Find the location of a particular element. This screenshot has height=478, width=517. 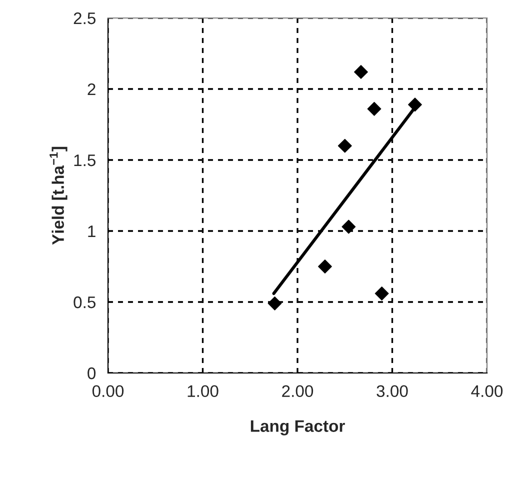

y-tick-label: 1.5 is located at coordinates (85, 160).